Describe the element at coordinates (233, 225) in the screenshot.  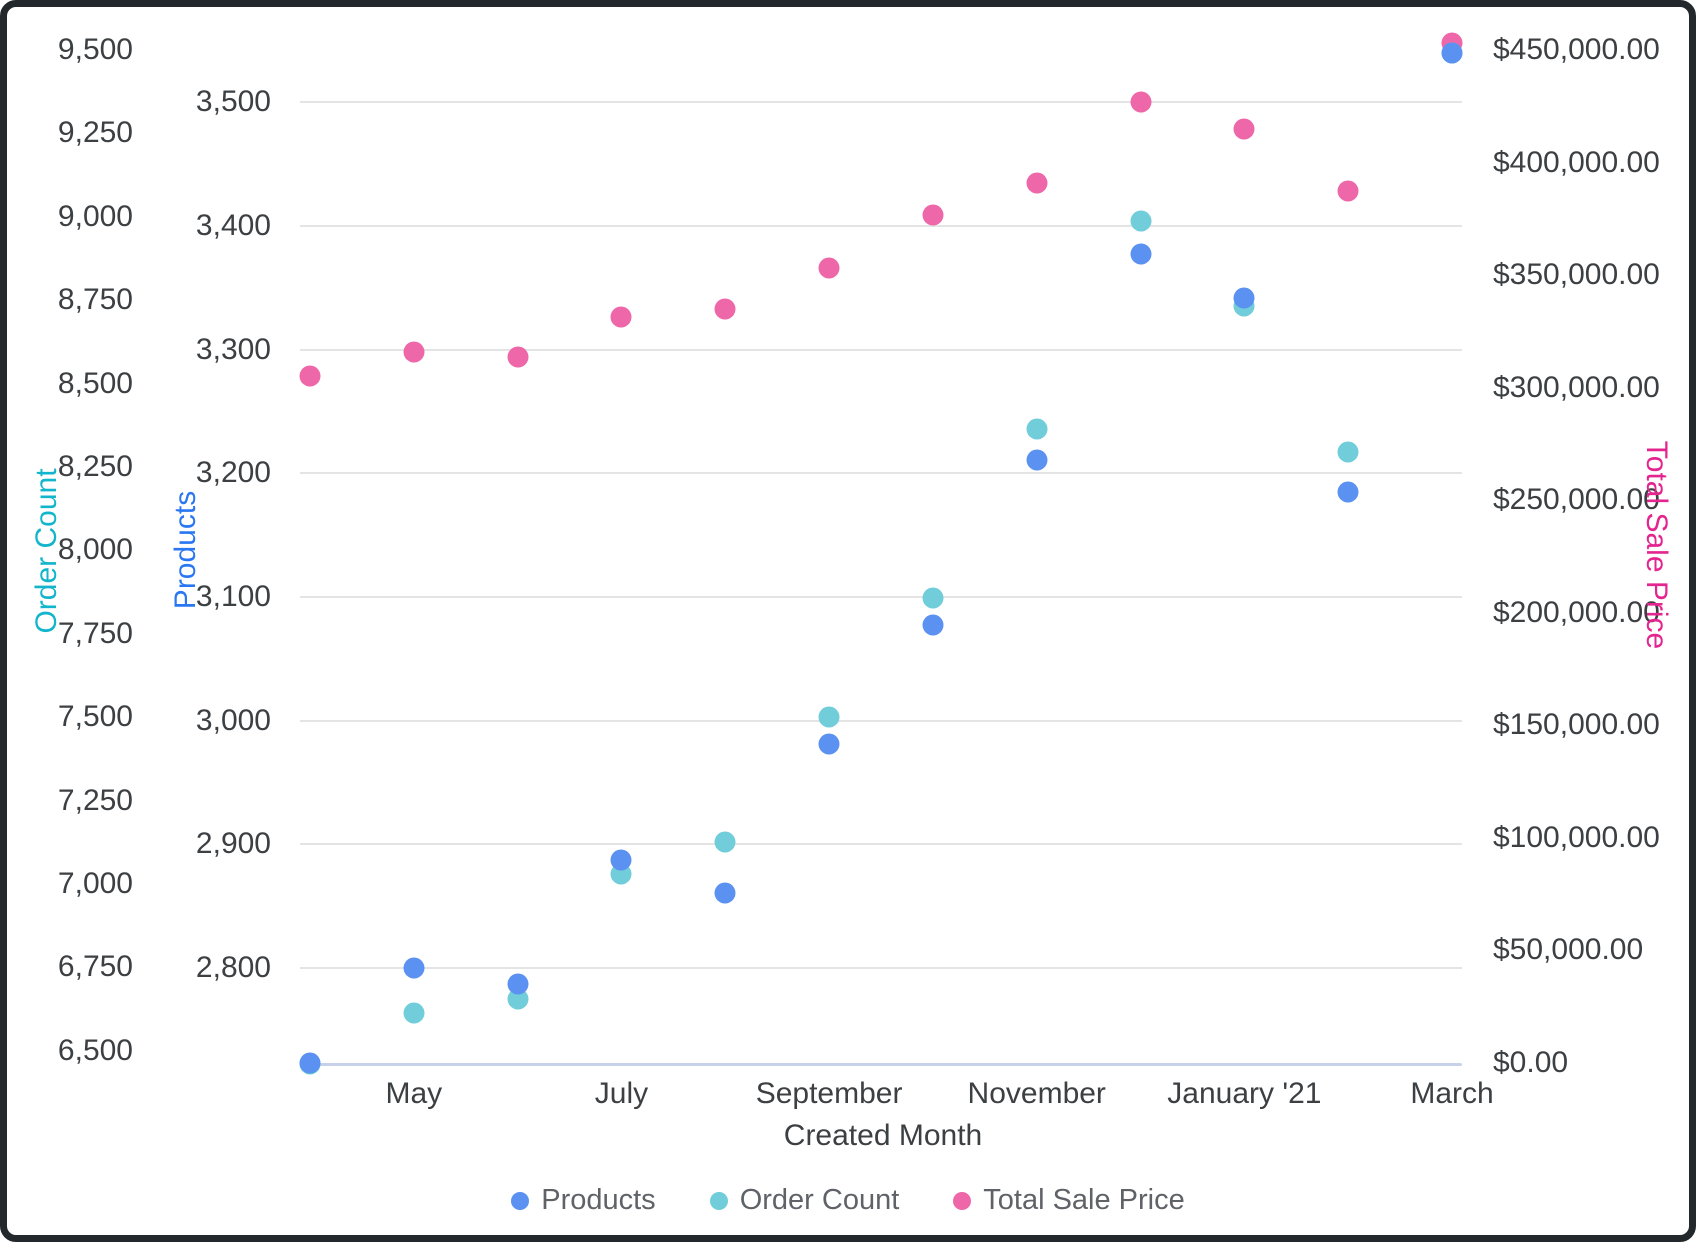
I see `products-tick-label: 3,400` at that location.